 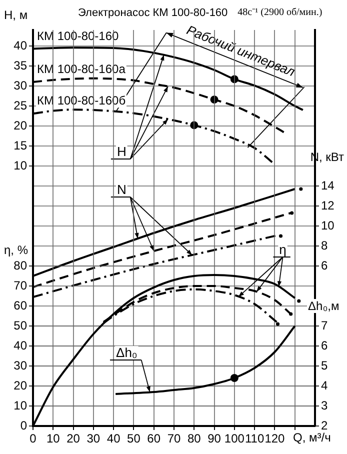 What do you see at coordinates (93, 439) in the screenshot?
I see `x-tick-label: 30` at bounding box center [93, 439].